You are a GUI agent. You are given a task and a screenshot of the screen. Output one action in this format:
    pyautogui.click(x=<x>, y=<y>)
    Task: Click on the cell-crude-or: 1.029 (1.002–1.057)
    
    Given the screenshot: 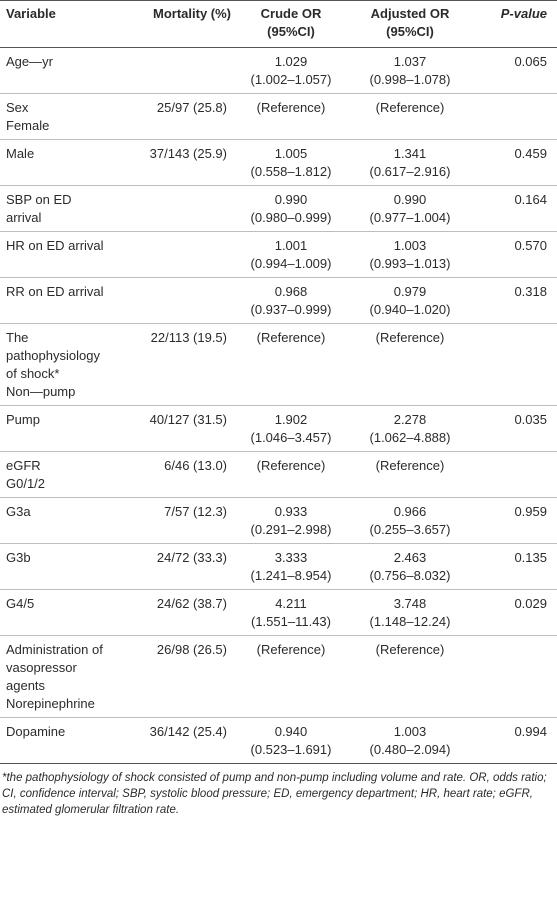 What is the action you would take?
    pyautogui.click(x=291, y=70)
    